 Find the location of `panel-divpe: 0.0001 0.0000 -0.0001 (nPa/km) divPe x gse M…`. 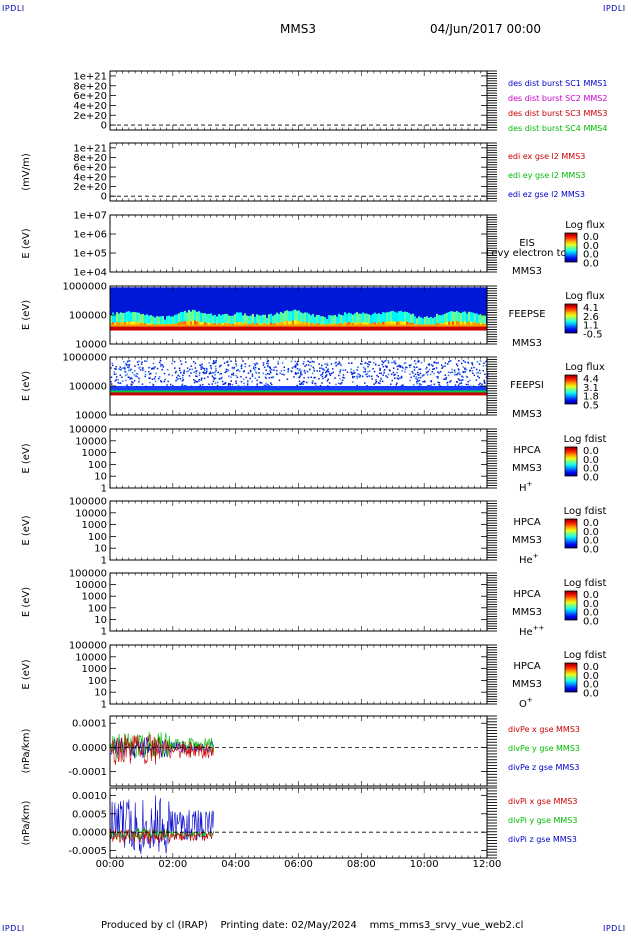

panel-divpe: 0.0001 0.0000 -0.0001 (nPa/km) divPe x gse M… is located at coordinates (300, 751).